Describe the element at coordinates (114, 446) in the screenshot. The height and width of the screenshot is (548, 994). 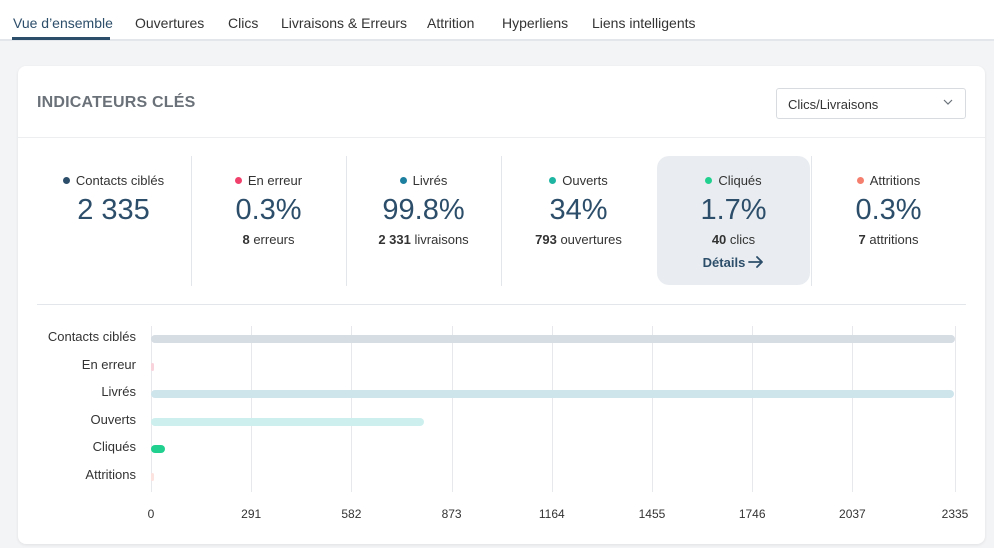
I see `y-category-label: Cliqués` at that location.